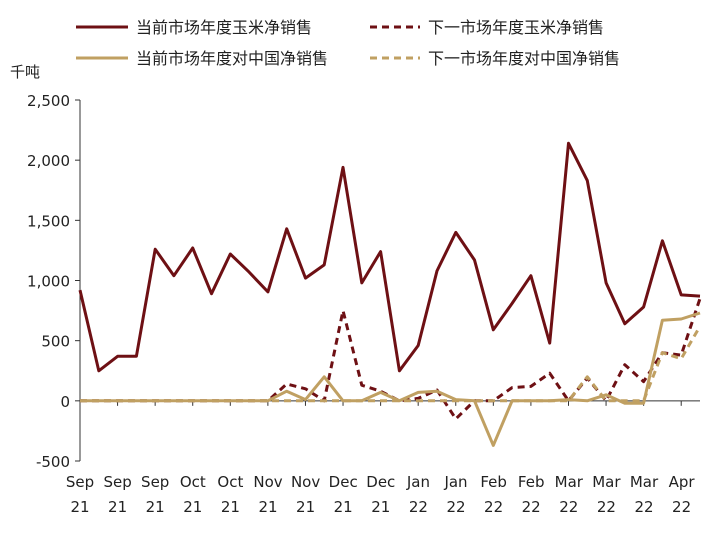 This screenshot has width=717, height=533. I want to click on legend-label-current-china: 当前市场年度对中国净销售, so click(232, 58).